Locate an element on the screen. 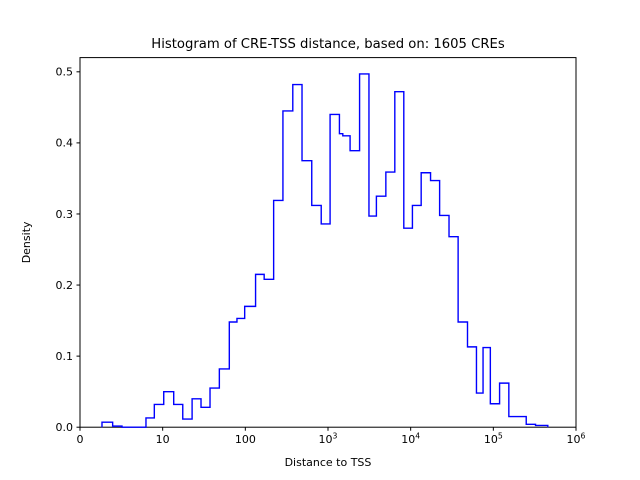 This screenshot has height=480, width=640. y-tick-label: 0.3 is located at coordinates (65, 214).